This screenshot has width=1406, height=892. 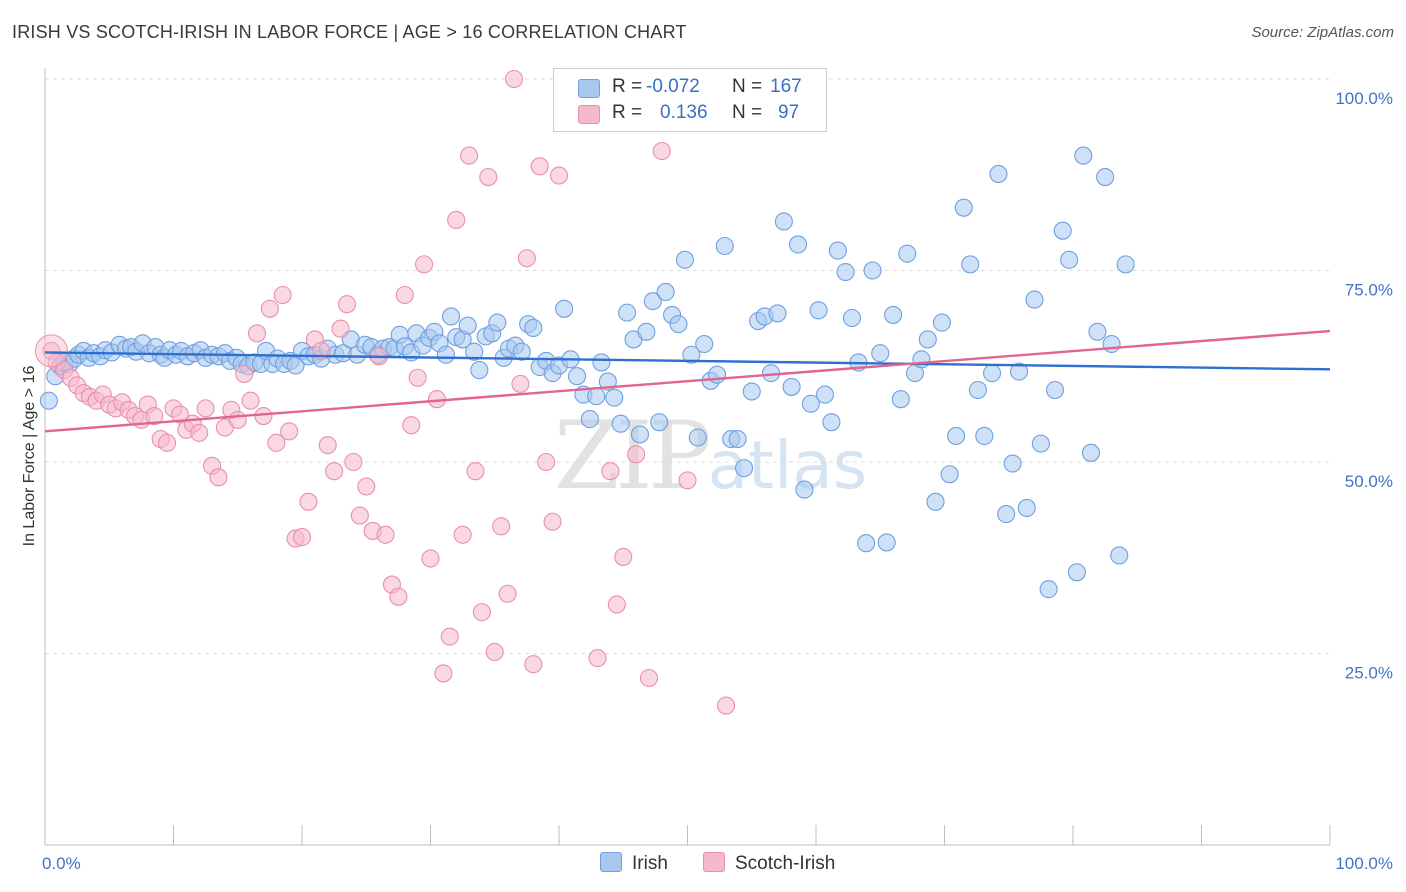 I want to click on y-axis-title: In Labor Force | Age > 16, so click(x=29, y=456).